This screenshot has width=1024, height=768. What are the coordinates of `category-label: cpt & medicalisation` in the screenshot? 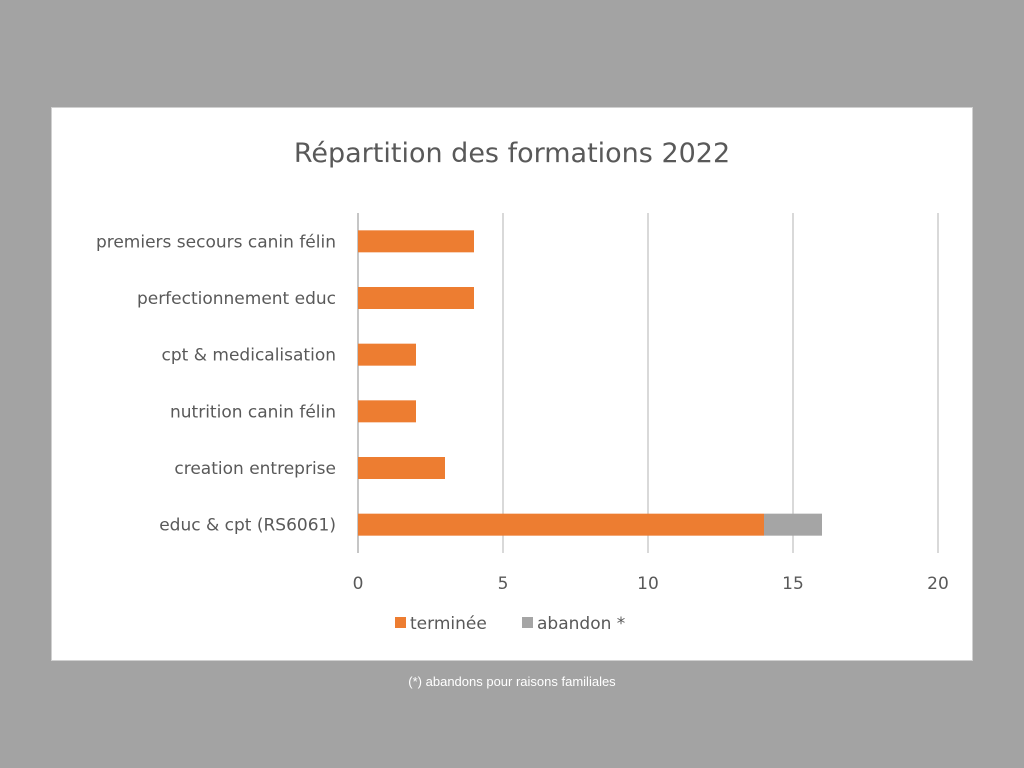 It's located at (249, 356).